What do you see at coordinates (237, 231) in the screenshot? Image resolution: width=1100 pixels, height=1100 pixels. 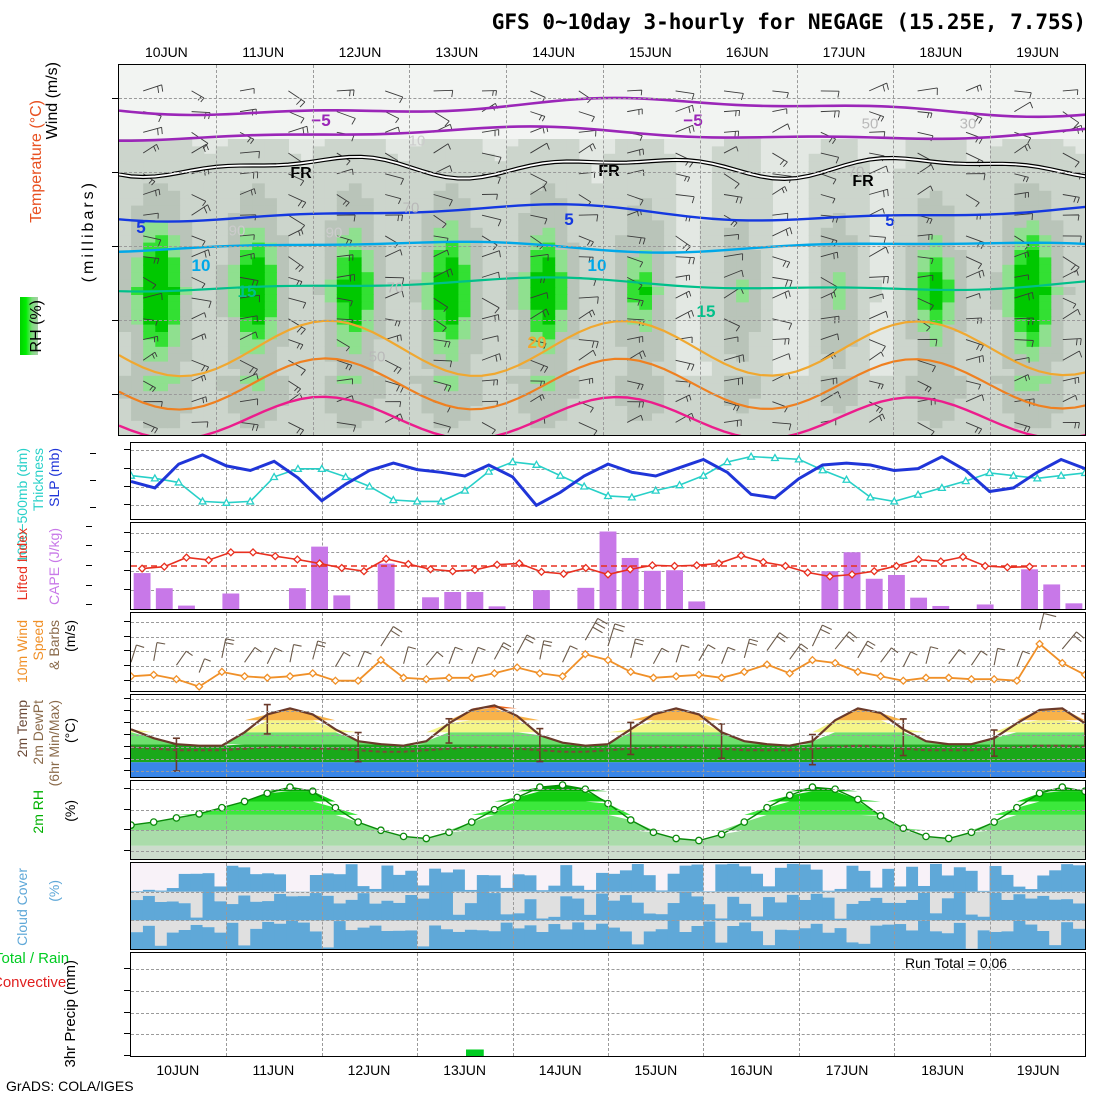 I see `contour-label: 90` at bounding box center [237, 231].